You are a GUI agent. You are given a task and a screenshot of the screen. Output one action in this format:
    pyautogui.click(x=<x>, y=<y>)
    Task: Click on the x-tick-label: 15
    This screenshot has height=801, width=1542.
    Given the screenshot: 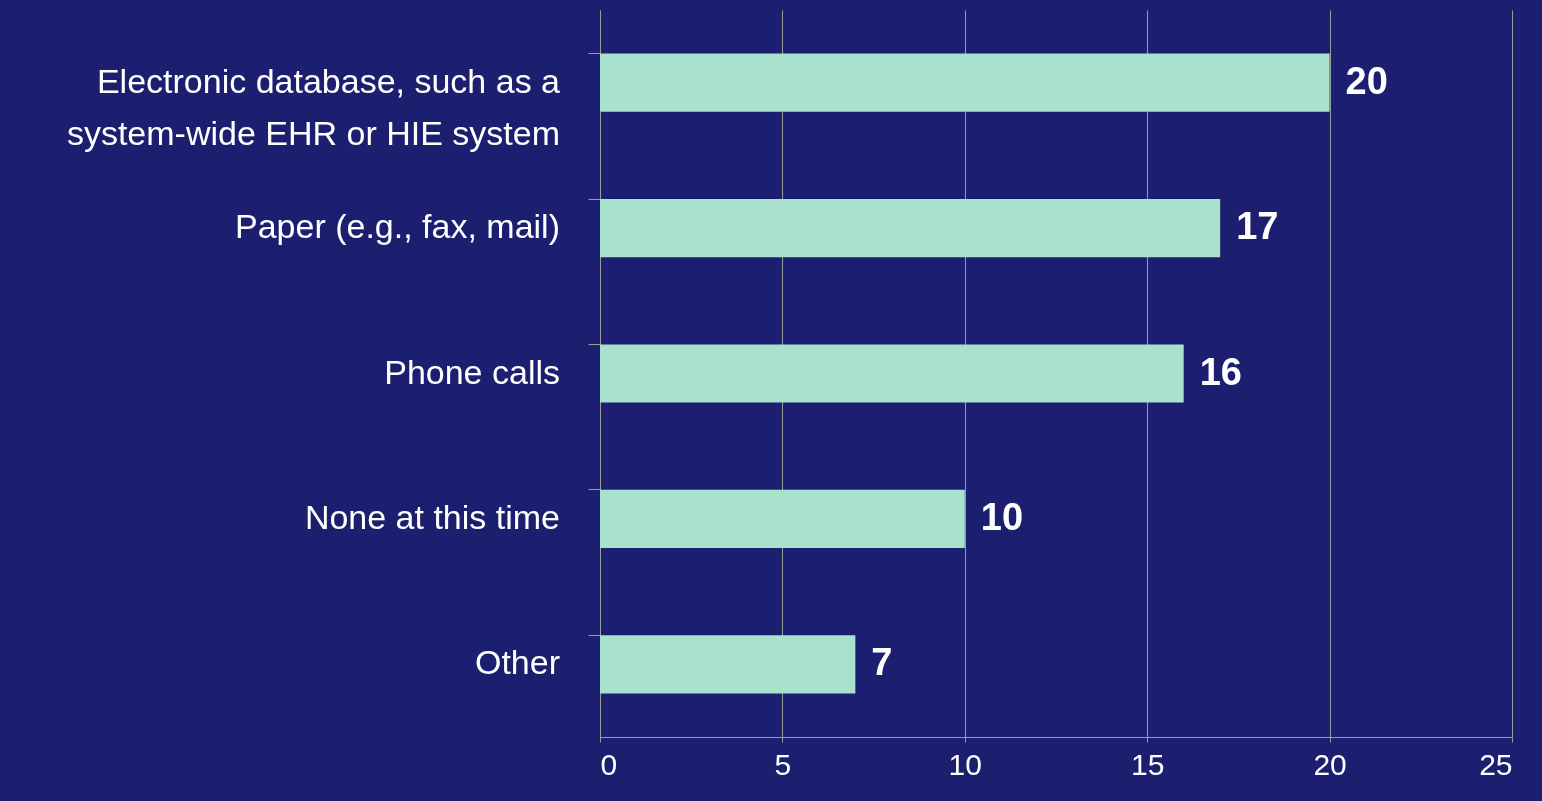 What is the action you would take?
    pyautogui.click(x=1148, y=764)
    